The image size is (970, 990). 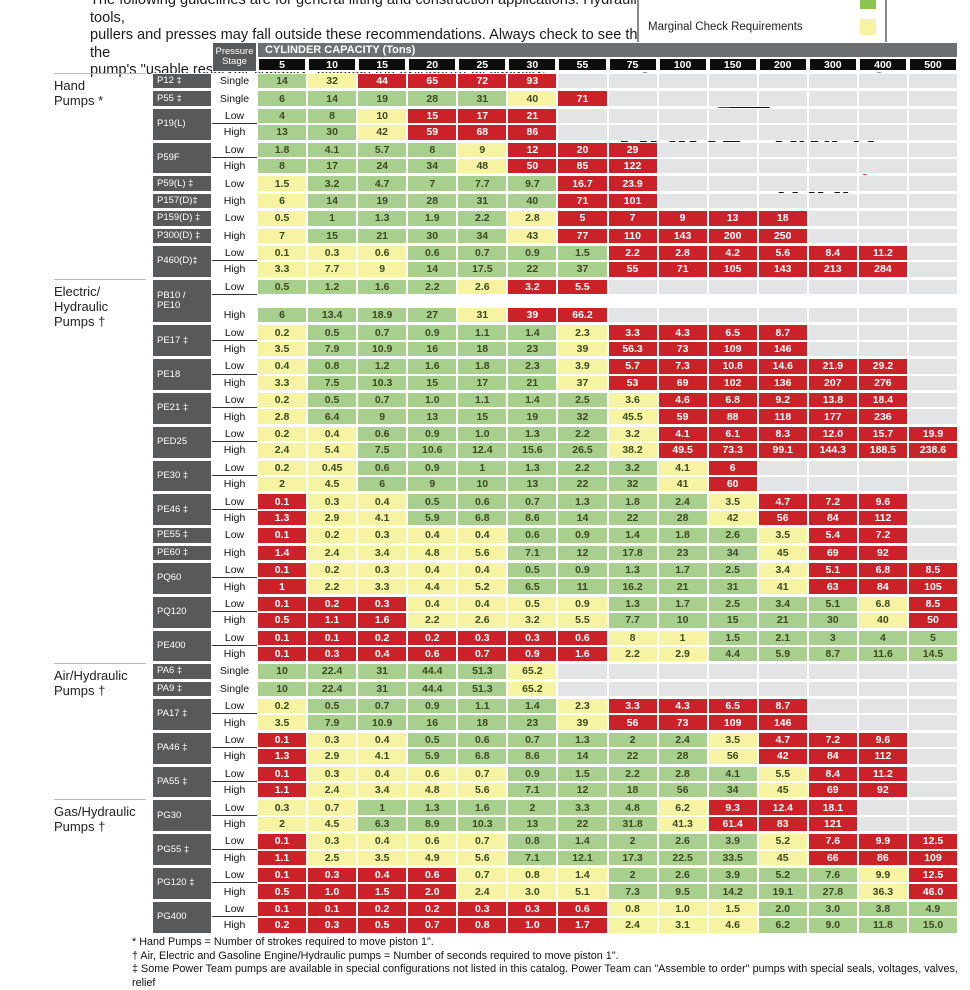 I want to click on capacity-value-cell: 92, so click(x=882, y=790).